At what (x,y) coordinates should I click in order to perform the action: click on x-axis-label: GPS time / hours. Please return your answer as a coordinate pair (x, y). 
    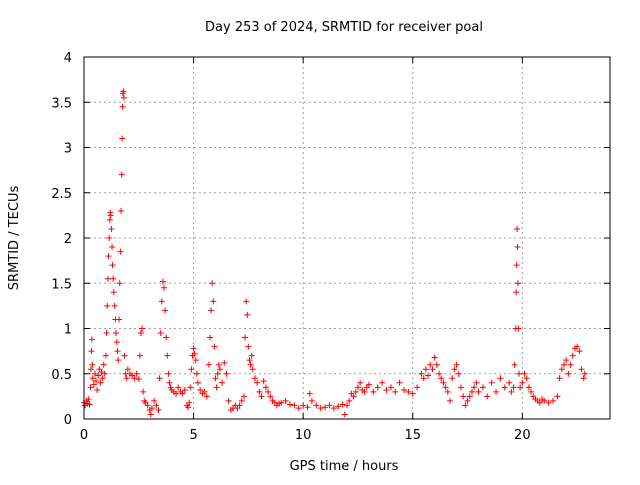
    Looking at the image, I should click on (344, 466).